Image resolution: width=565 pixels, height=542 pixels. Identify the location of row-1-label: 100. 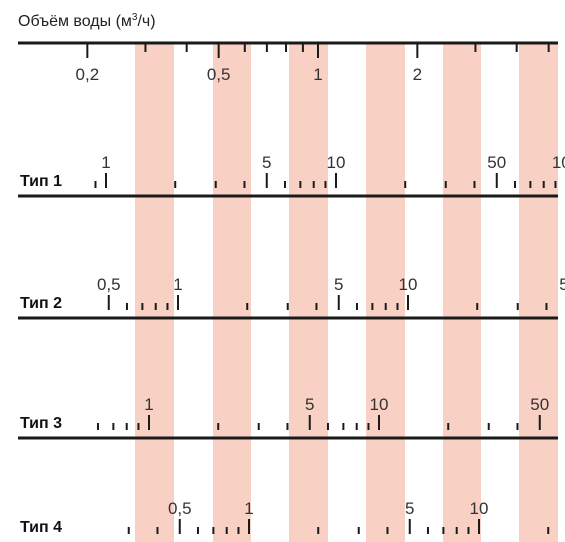
(558, 162).